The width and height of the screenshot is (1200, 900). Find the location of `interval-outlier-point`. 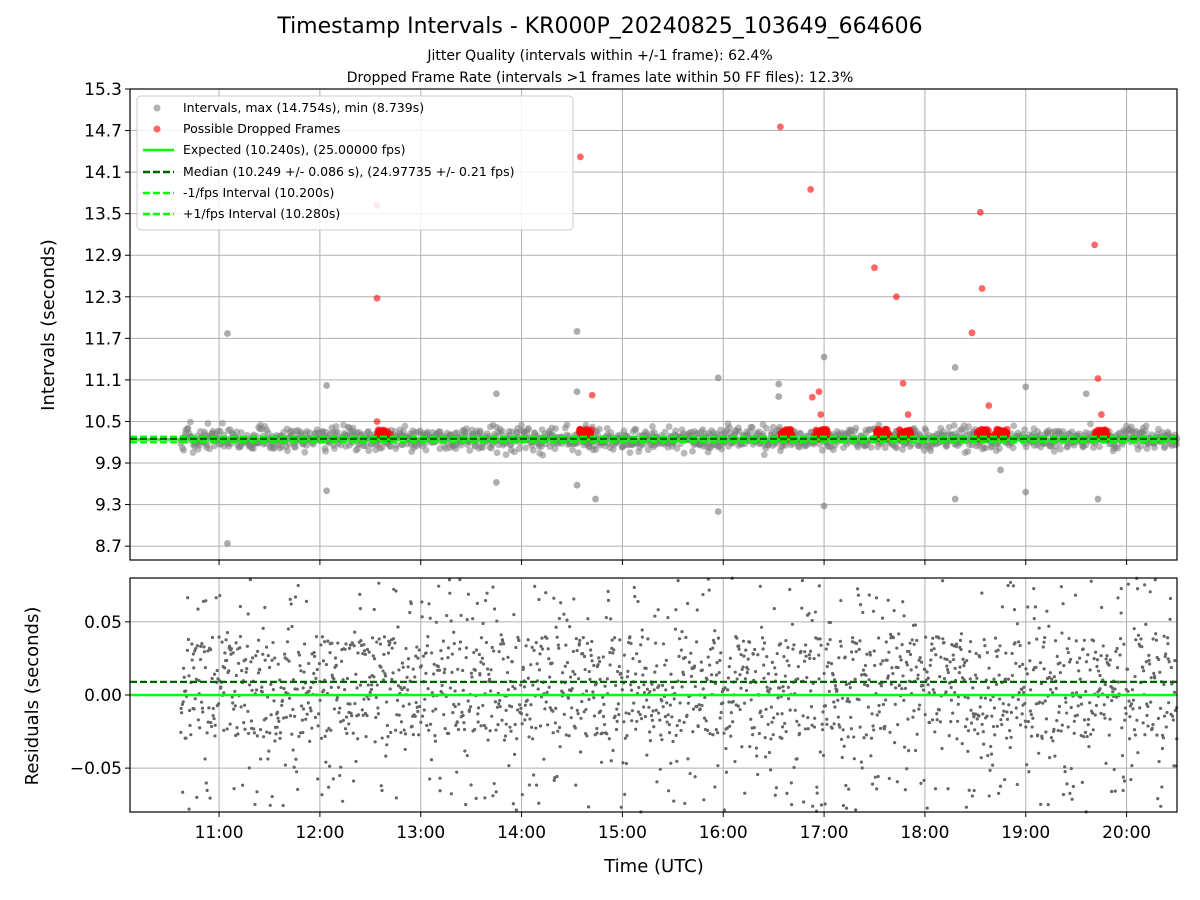

interval-outlier-point is located at coordinates (718, 378).